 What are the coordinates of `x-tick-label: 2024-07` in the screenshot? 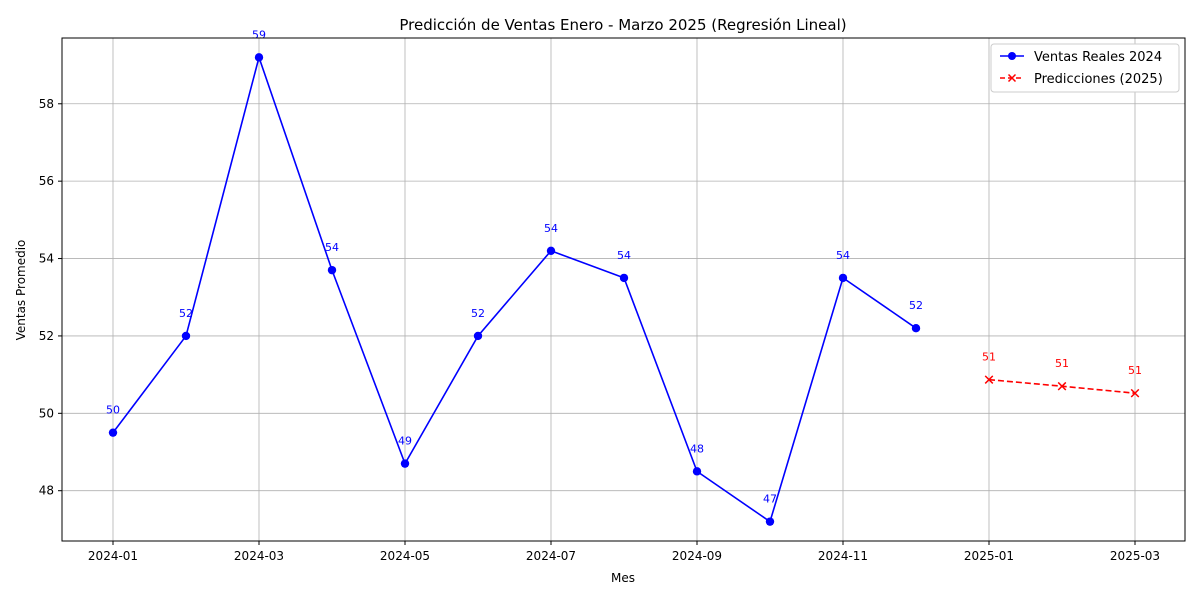 It's located at (551, 556).